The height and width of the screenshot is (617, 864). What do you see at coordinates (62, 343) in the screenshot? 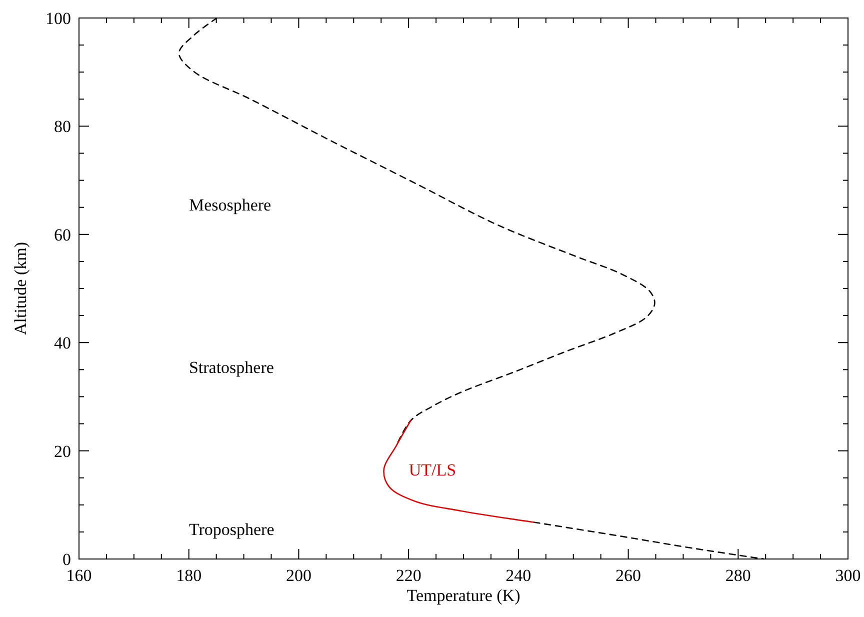
I see `y-tick-label: 40` at bounding box center [62, 343].